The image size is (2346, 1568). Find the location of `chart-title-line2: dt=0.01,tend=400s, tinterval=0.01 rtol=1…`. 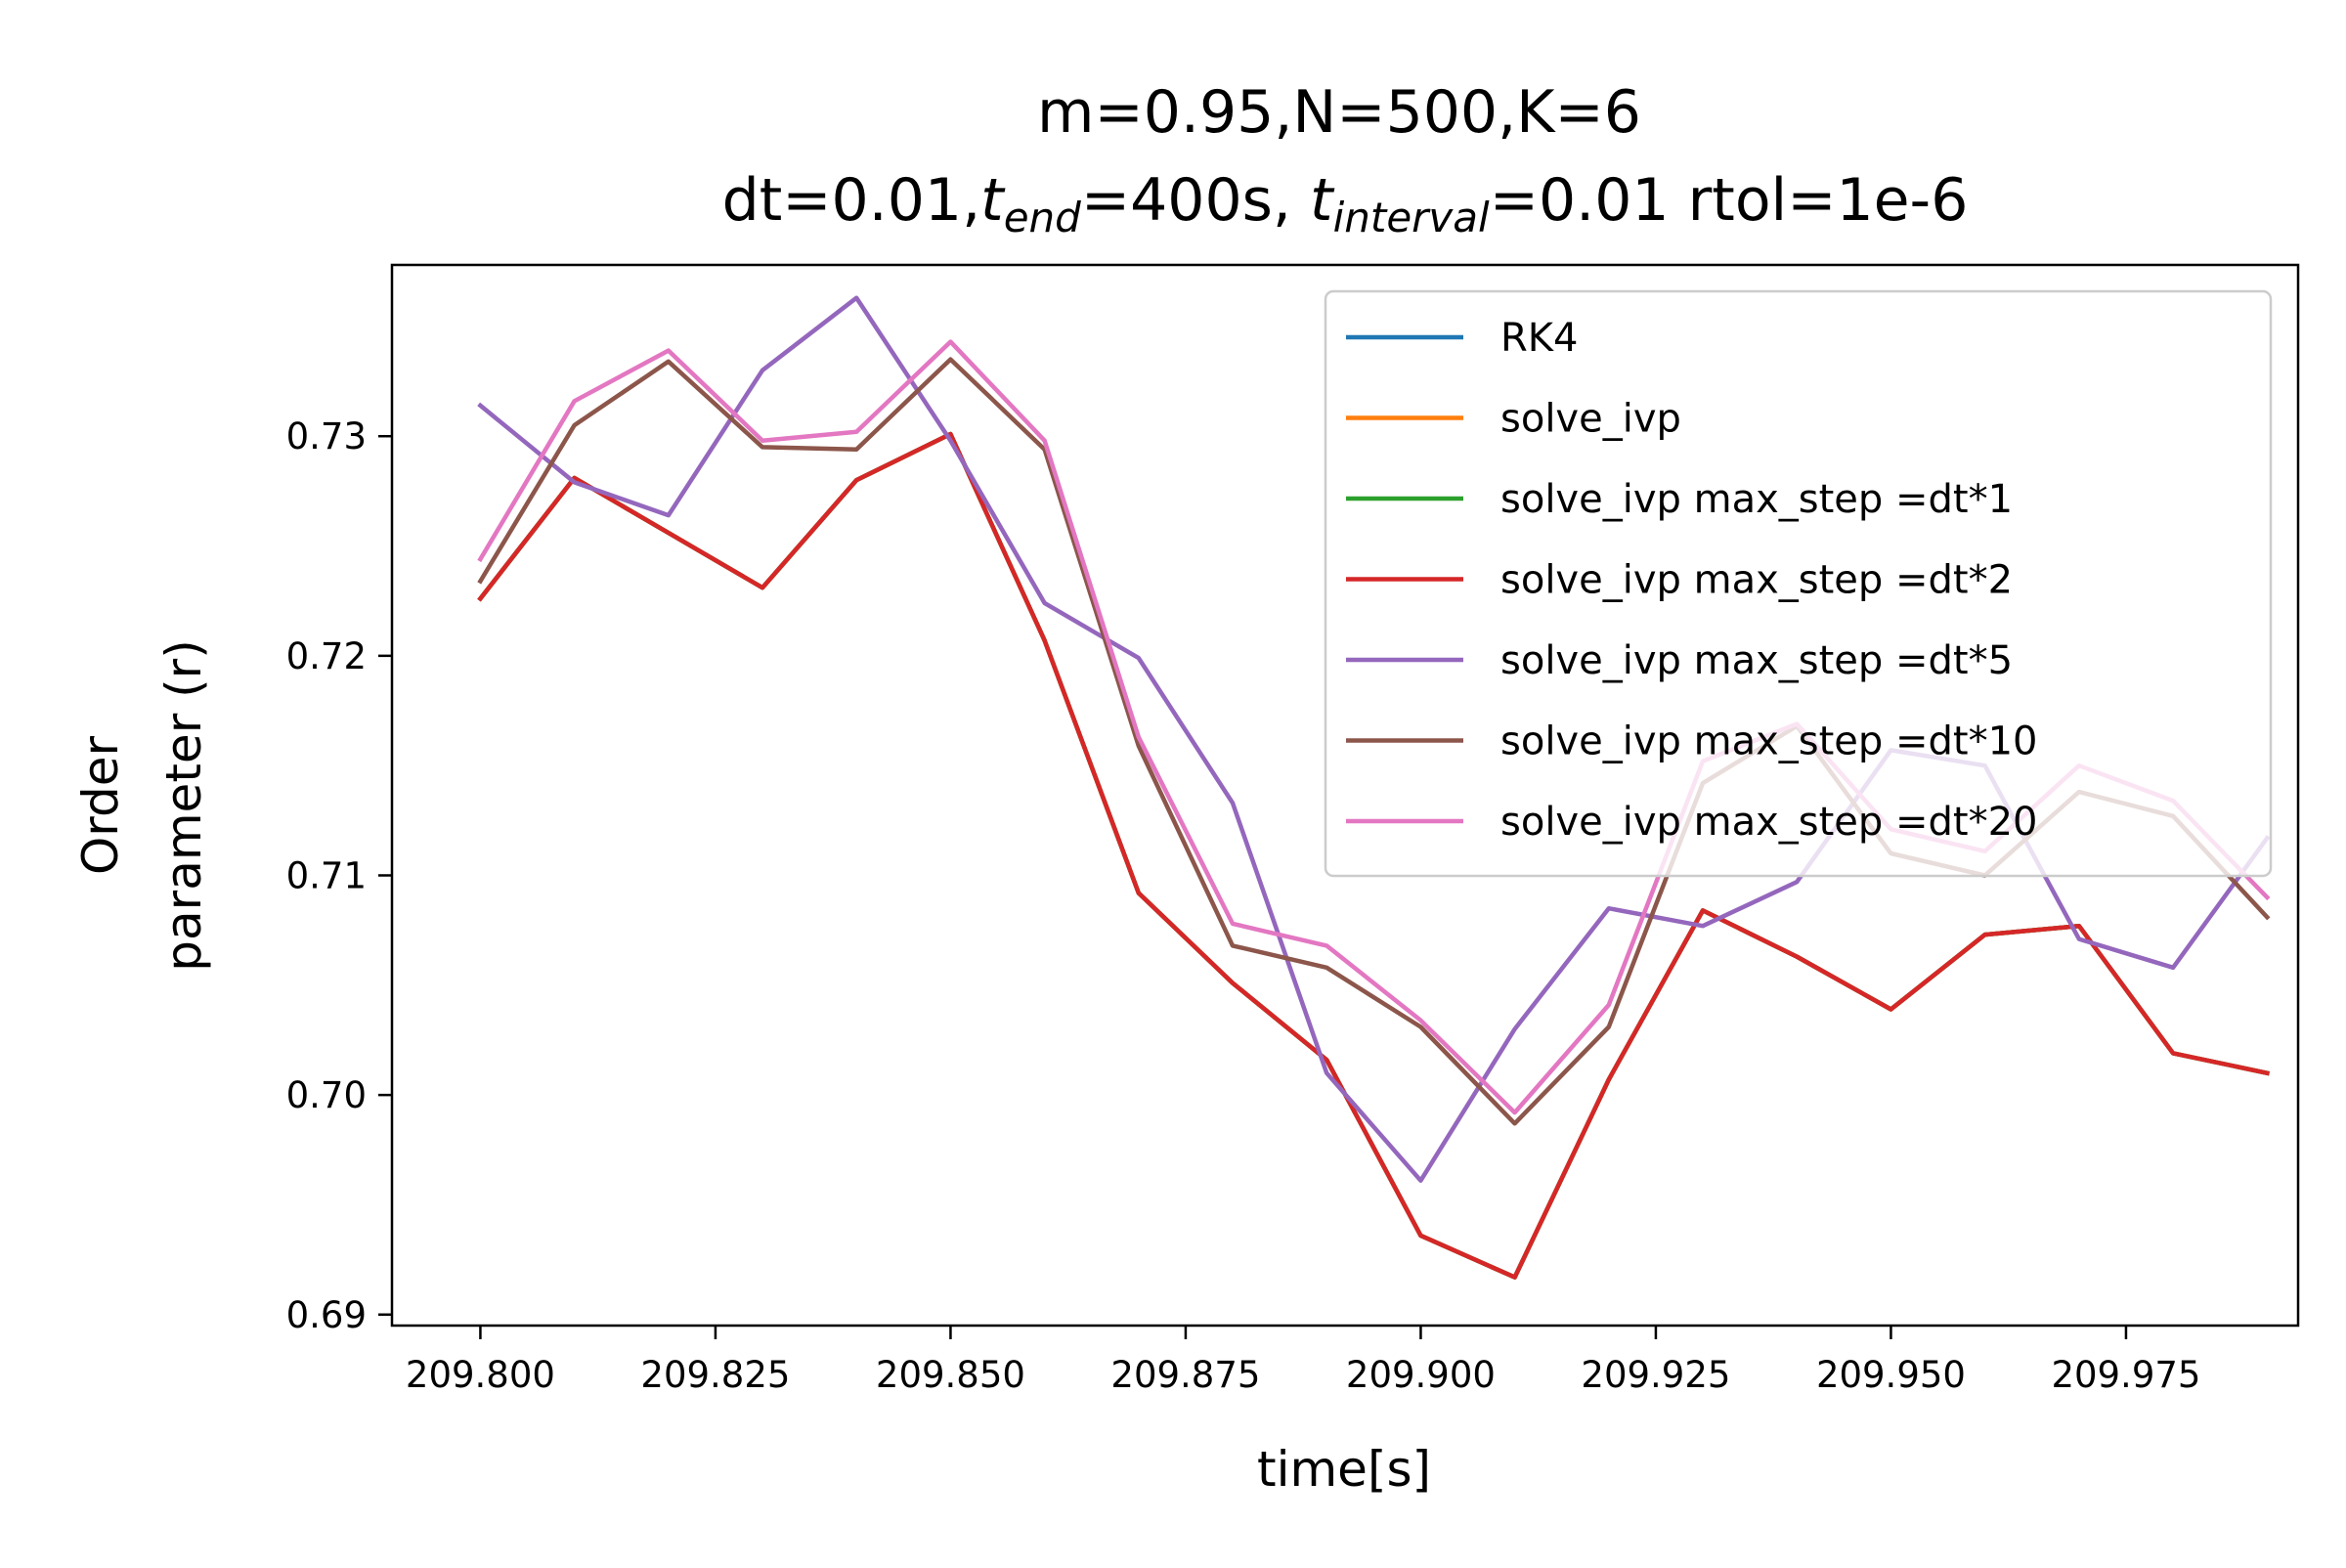

chart-title-line2: dt=0.01,tend=400s, tinterval=0.01 rtol=1… is located at coordinates (1345, 204).